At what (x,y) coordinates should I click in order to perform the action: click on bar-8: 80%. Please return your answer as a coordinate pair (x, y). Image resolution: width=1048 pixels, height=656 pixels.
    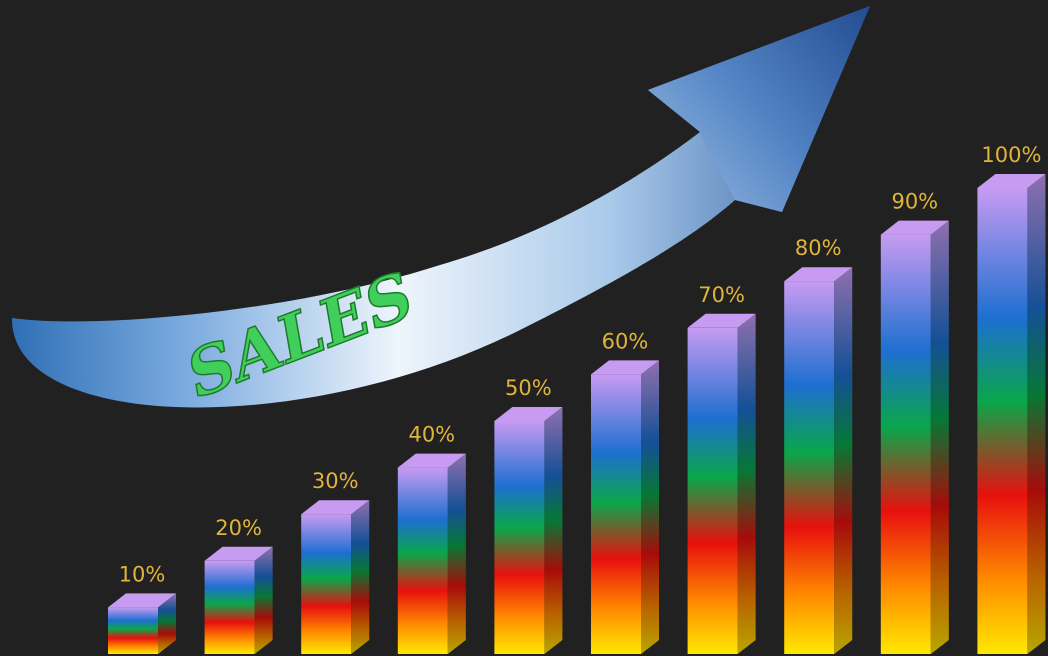
    Looking at the image, I should click on (818, 445).